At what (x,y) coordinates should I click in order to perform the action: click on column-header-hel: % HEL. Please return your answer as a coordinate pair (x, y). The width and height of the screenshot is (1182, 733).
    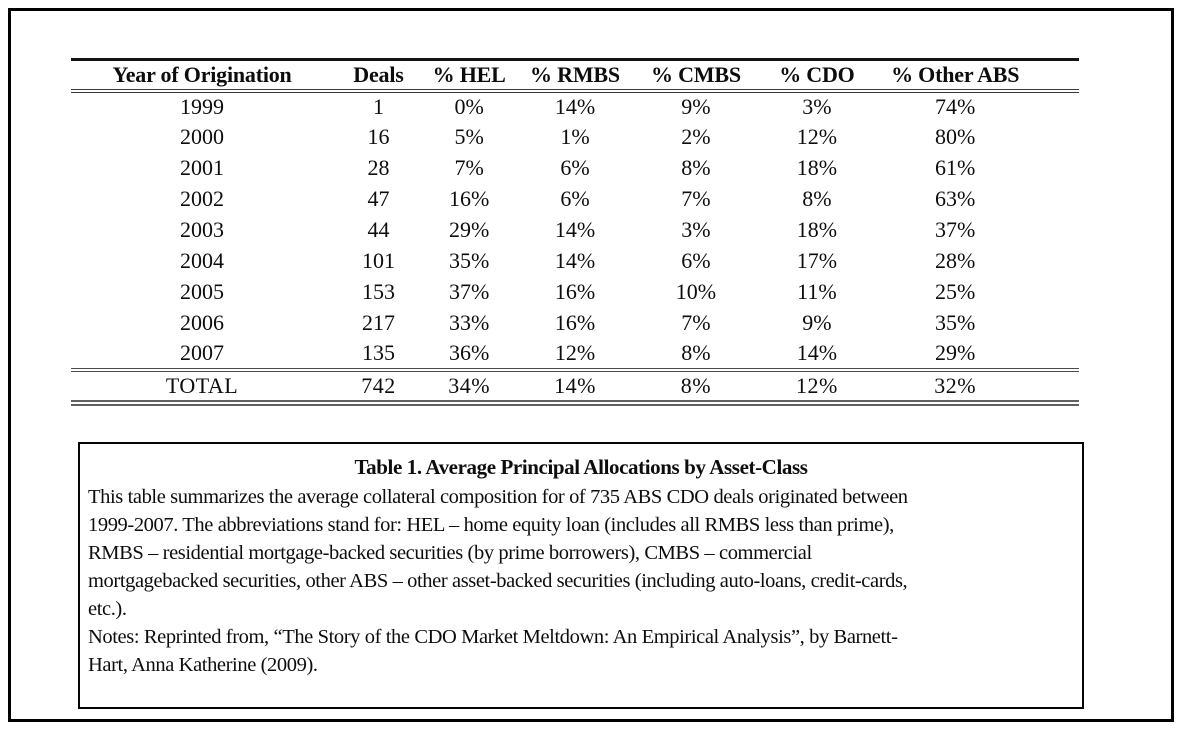
    Looking at the image, I should click on (469, 75).